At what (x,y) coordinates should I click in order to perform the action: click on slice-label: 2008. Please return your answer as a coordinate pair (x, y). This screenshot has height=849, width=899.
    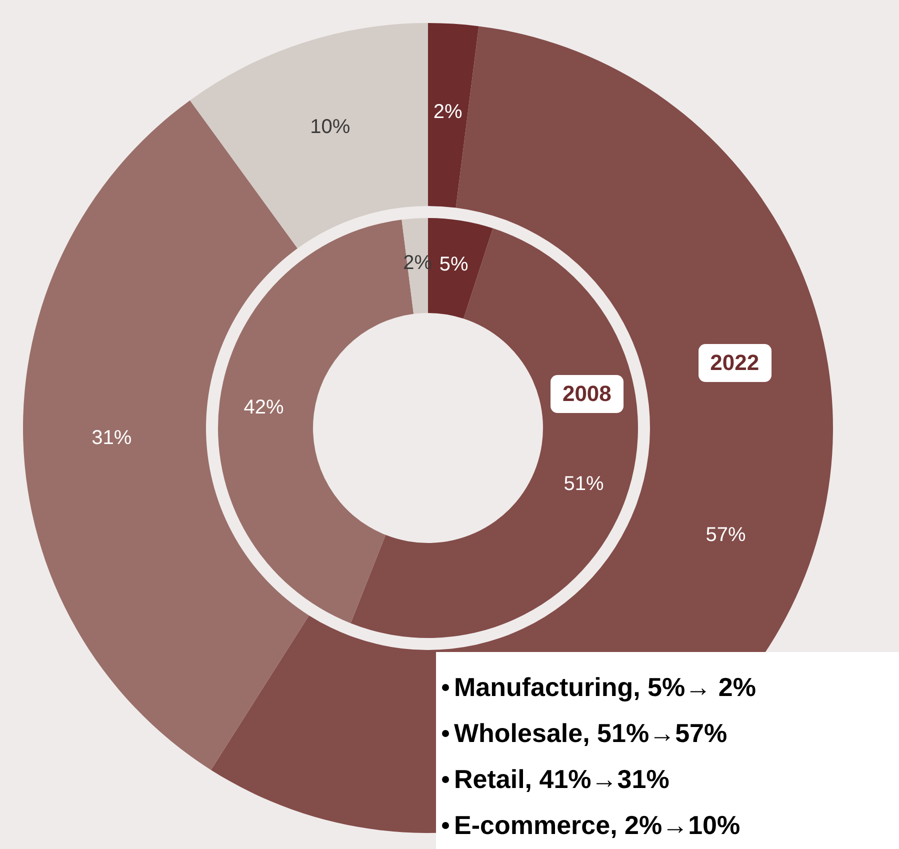
    Looking at the image, I should click on (587, 394).